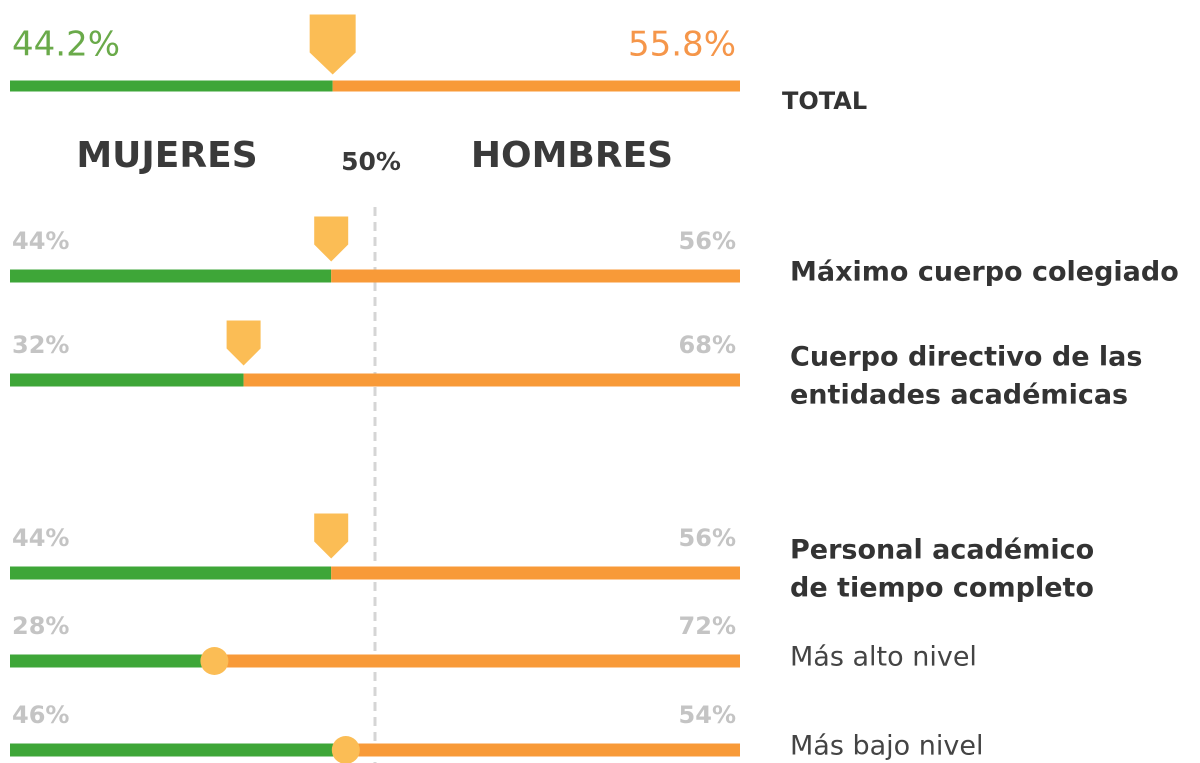 Image resolution: width=1200 pixels, height=763 pixels. Describe the element at coordinates (942, 588) in the screenshot. I see `category-label: de tiempo completo` at that location.